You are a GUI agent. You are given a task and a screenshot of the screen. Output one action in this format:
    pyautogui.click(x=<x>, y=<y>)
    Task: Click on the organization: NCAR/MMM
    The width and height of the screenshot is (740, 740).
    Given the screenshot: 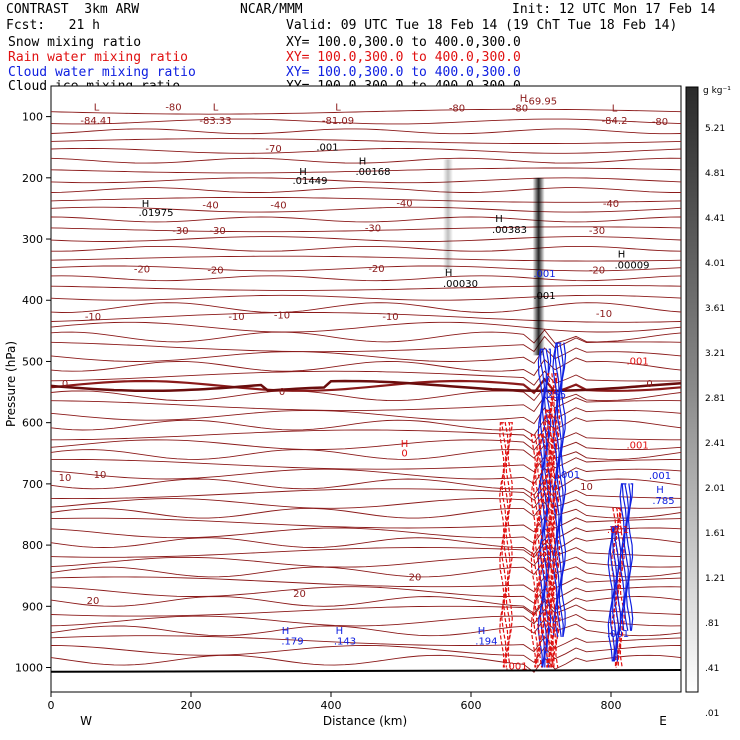 What is the action you would take?
    pyautogui.click(x=271, y=9)
    